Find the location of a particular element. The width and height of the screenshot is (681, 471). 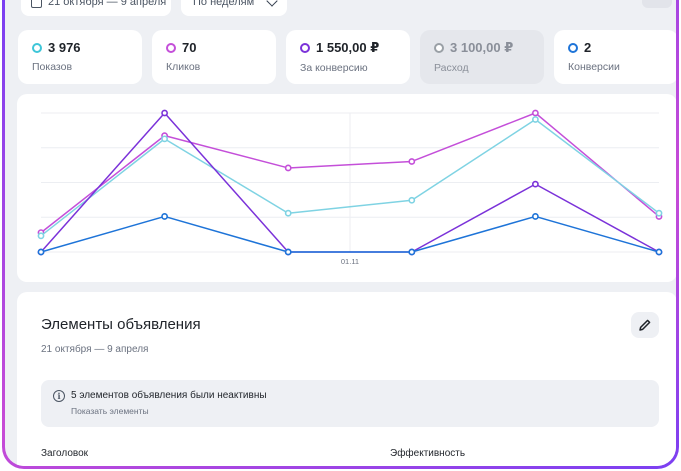

metric-impressions: 3 976 Показов is located at coordinates (80, 57).